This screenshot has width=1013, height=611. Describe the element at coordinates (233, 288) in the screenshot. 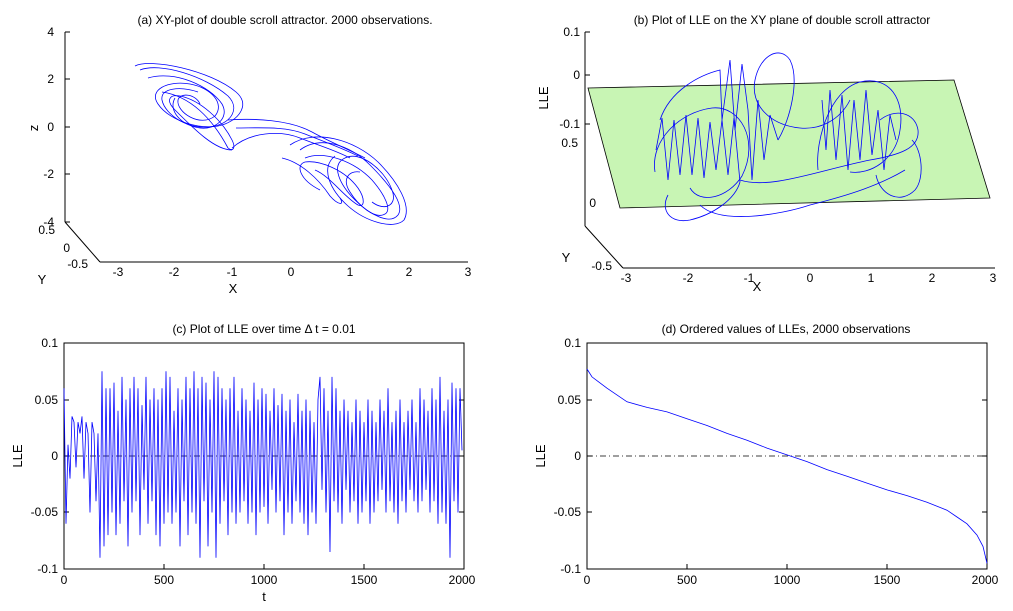

I see `panel-a-x-label: X` at that location.